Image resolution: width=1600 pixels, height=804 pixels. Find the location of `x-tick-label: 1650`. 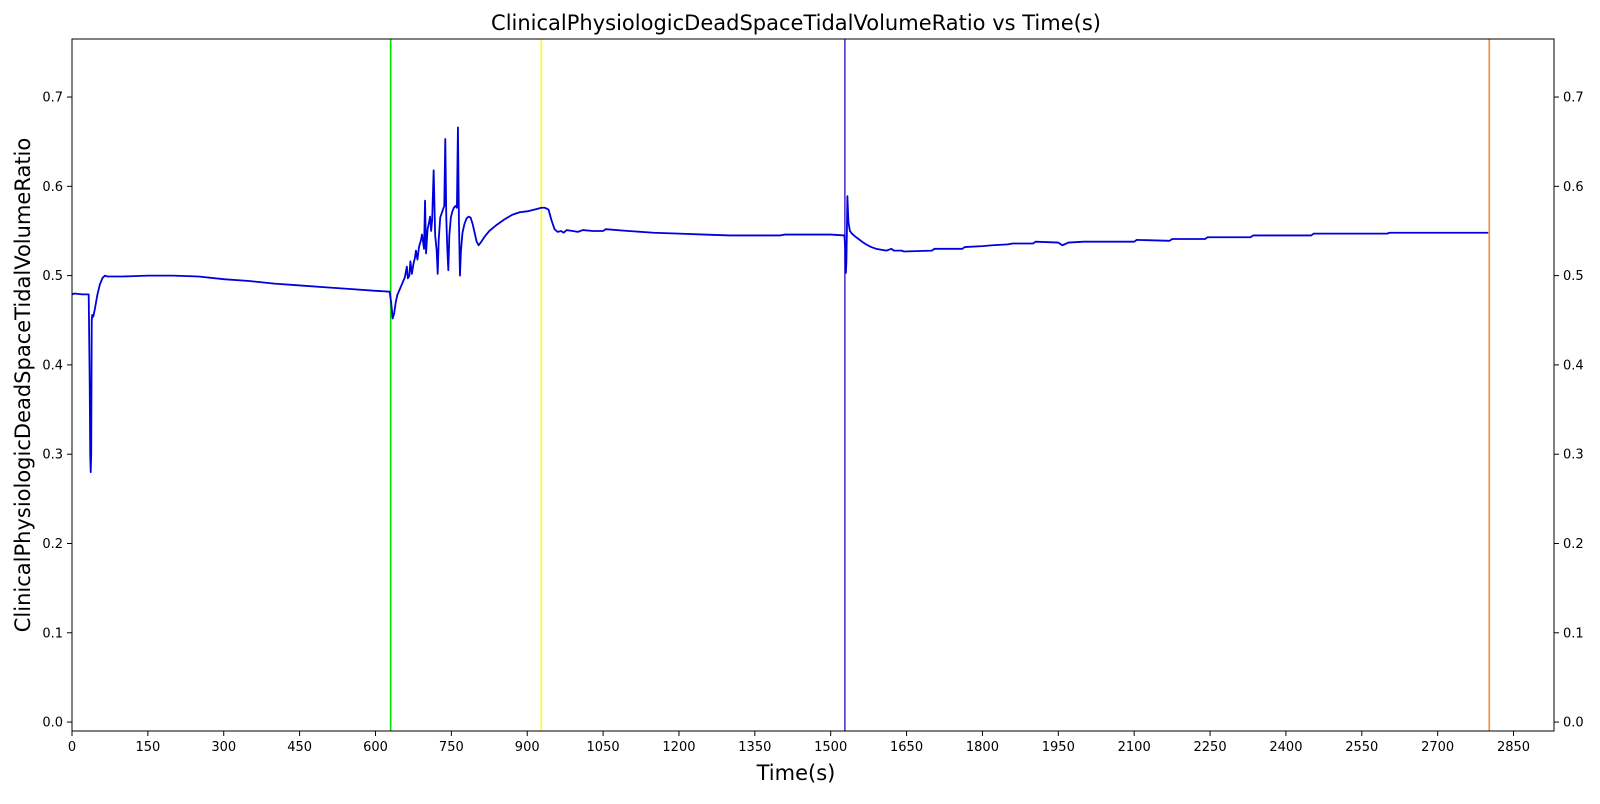

x-tick-label: 1650 is located at coordinates (906, 747).